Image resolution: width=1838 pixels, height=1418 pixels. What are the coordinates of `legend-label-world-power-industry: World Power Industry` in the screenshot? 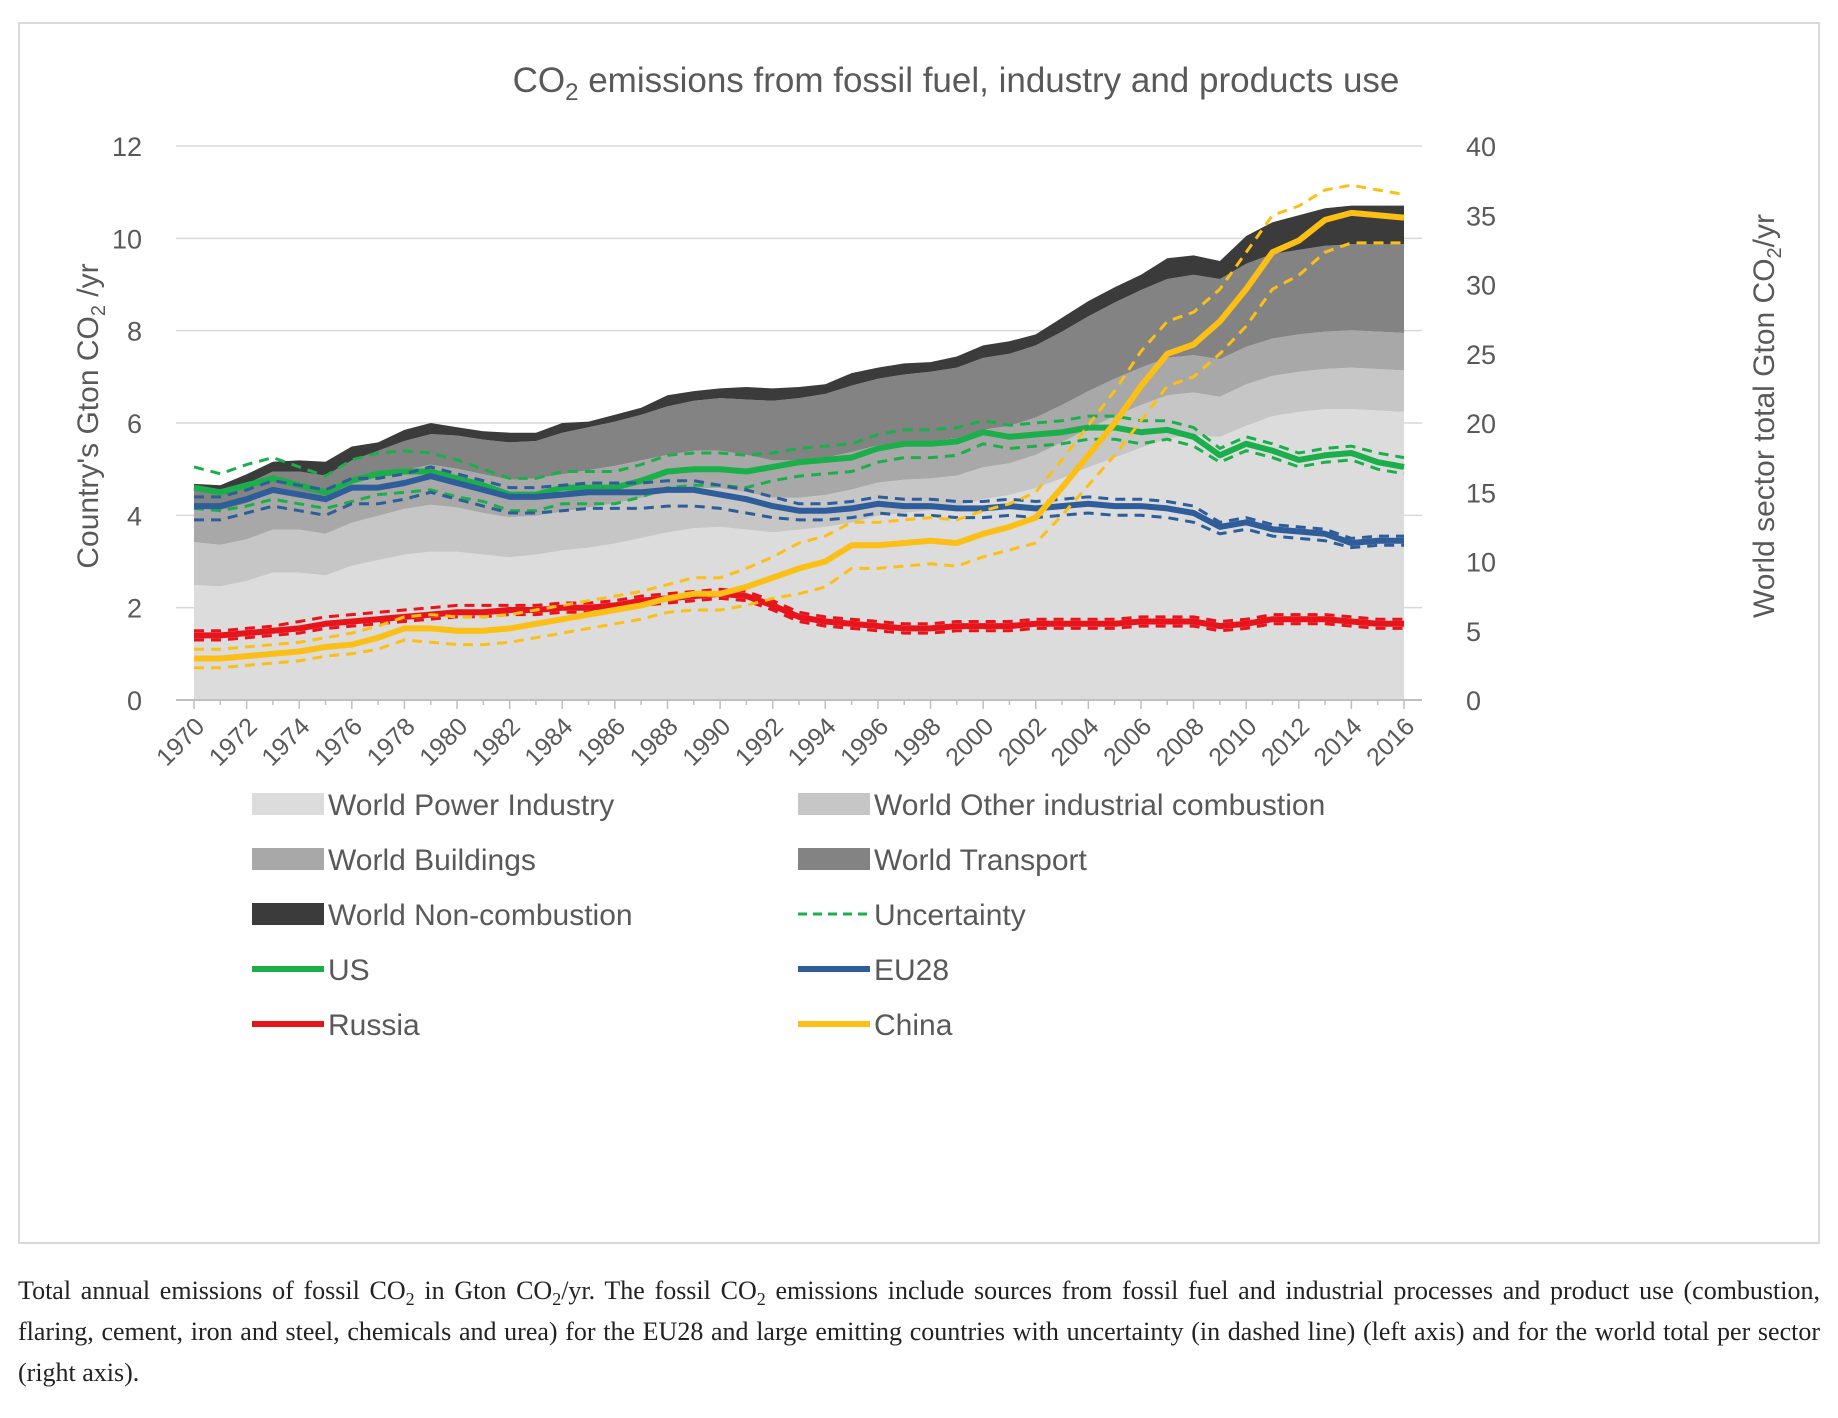 It's located at (471, 805).